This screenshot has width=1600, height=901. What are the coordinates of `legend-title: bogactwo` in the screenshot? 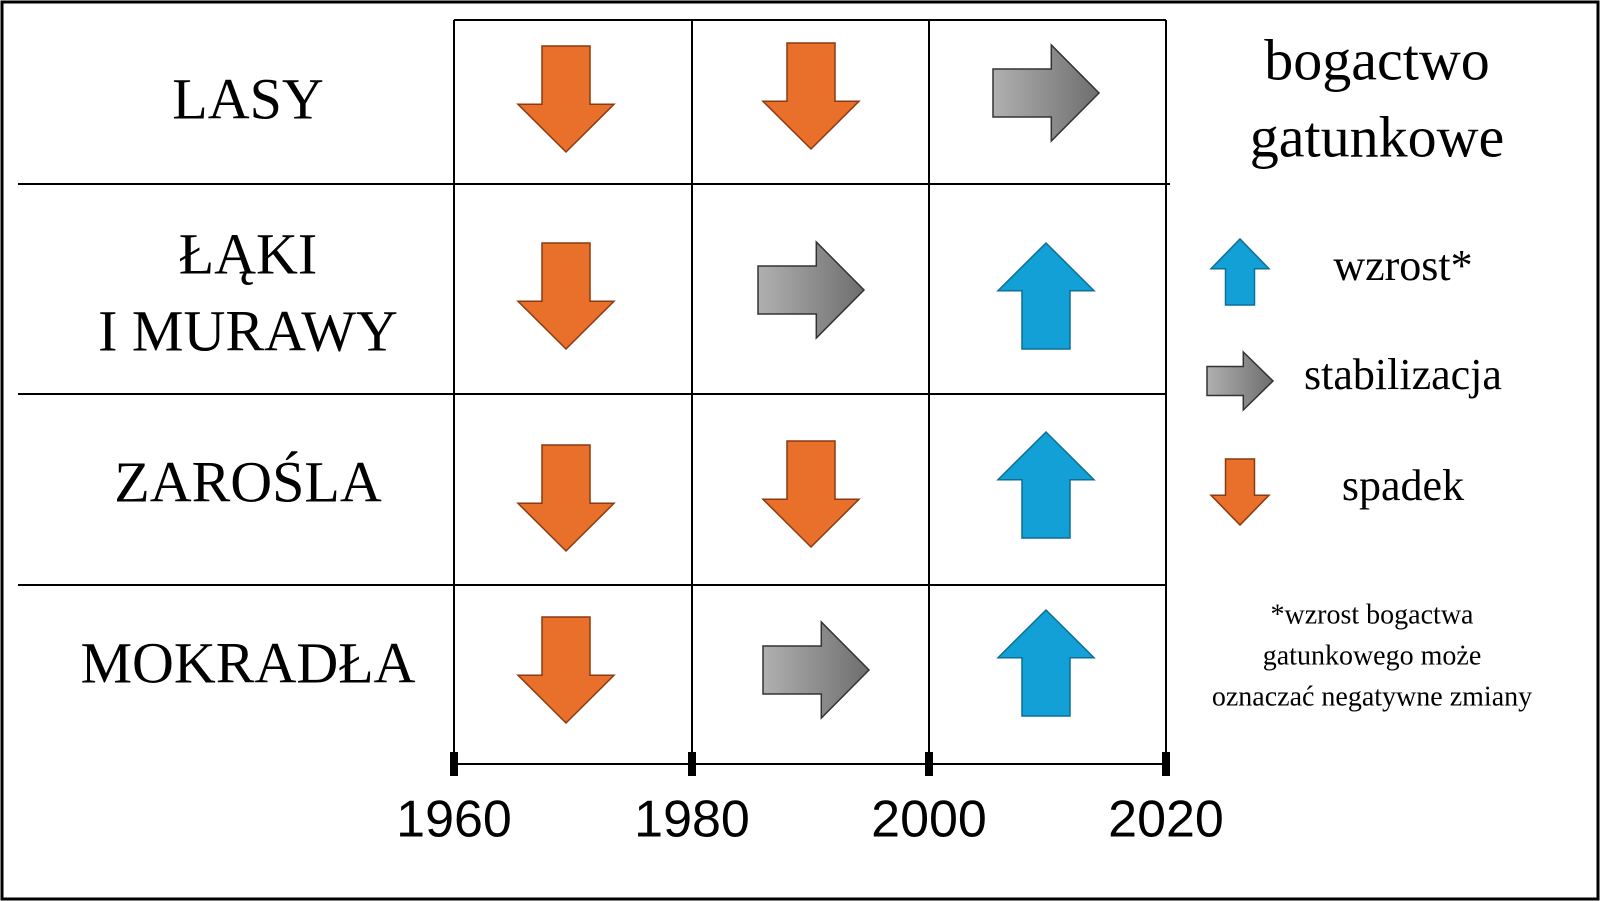 It's located at (1377, 59).